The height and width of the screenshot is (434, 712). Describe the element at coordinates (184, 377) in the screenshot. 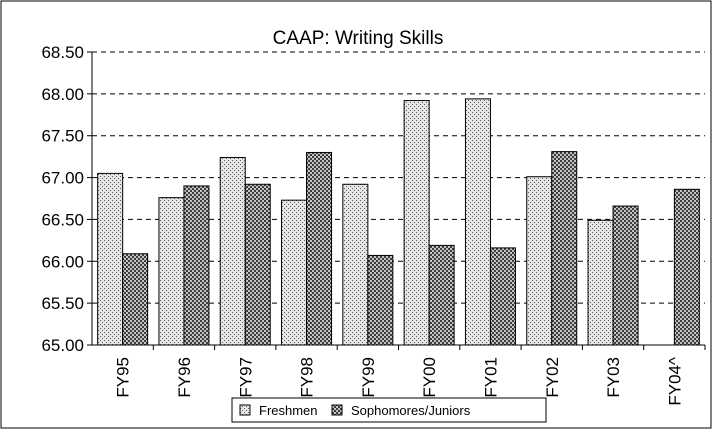

I see `x-tick-label: FY96` at that location.